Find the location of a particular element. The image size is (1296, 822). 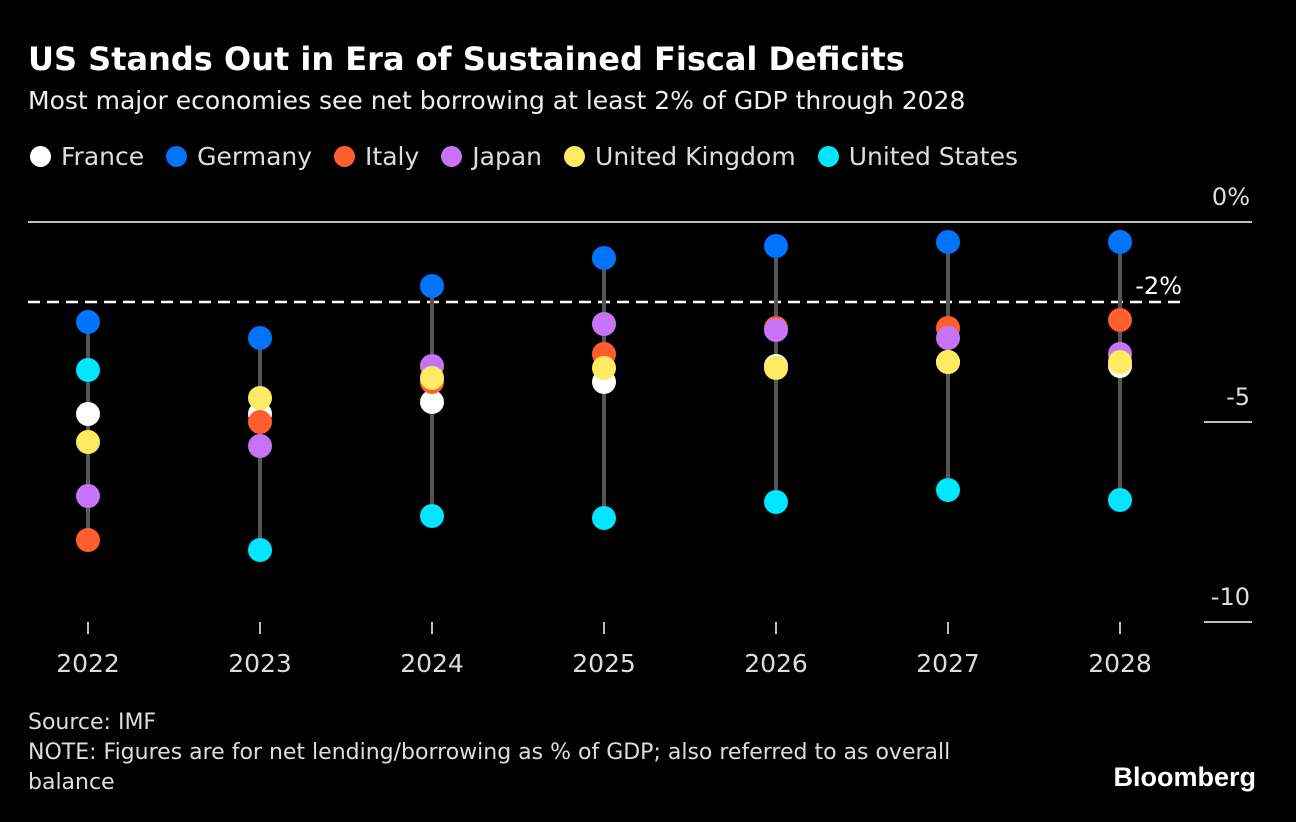

legend-label: United States is located at coordinates (933, 156).